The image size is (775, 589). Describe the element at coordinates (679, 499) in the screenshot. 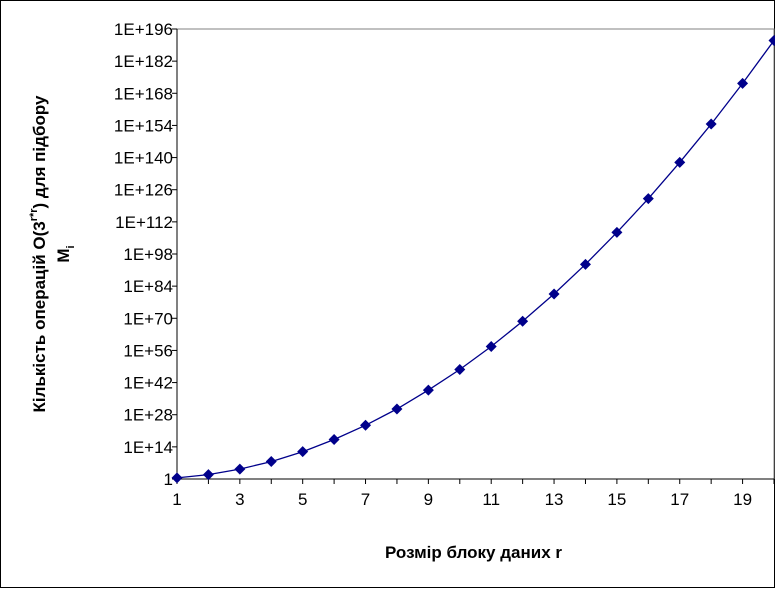

I see `x-tick-label: 17` at that location.